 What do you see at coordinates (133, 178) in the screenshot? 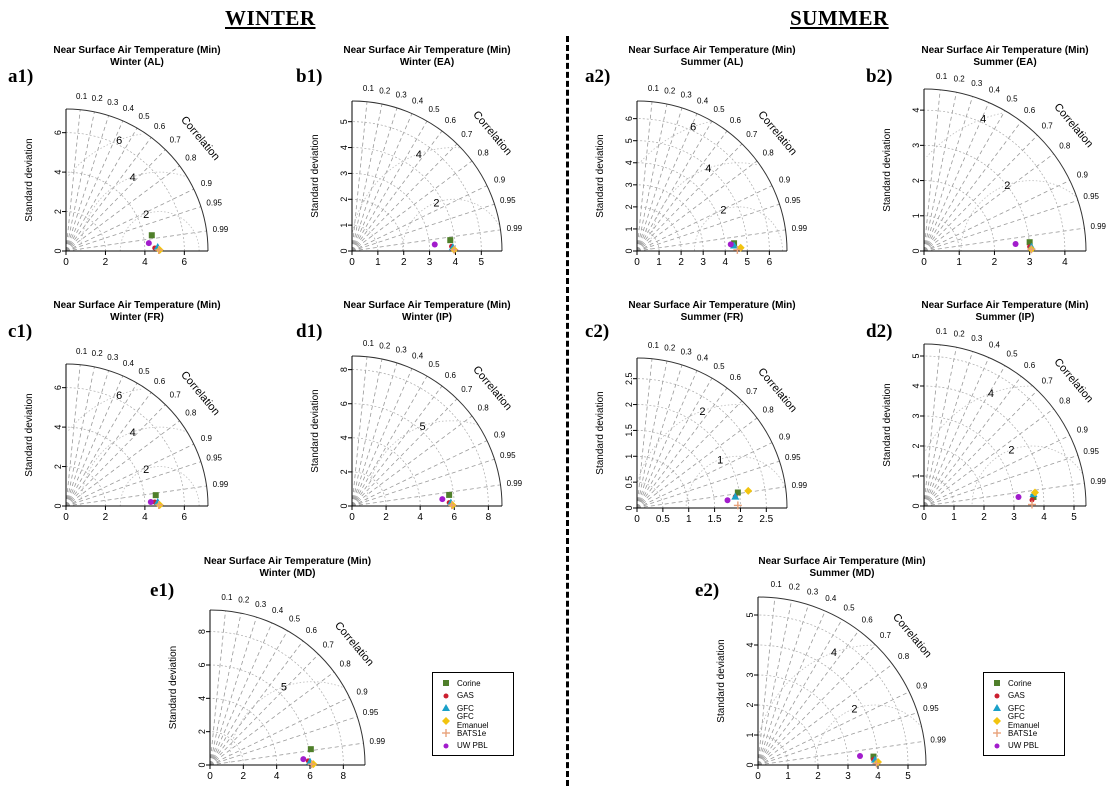
I see `rms-label: 4` at bounding box center [133, 178].